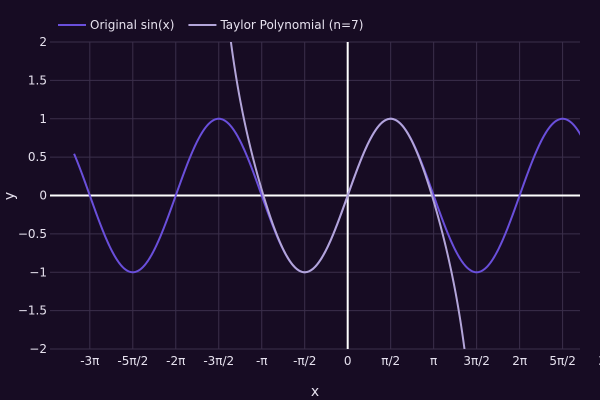  I want to click on x-tick-label: 0, so click(348, 361).